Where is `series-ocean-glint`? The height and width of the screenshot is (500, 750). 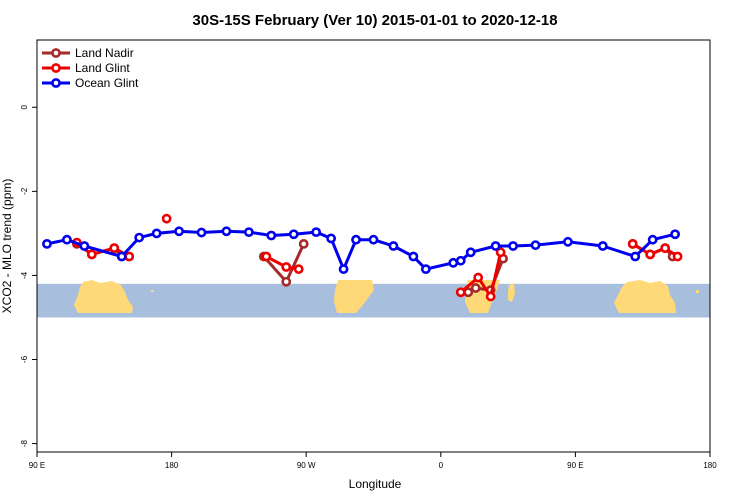 series-ocean-glint is located at coordinates (361, 250).